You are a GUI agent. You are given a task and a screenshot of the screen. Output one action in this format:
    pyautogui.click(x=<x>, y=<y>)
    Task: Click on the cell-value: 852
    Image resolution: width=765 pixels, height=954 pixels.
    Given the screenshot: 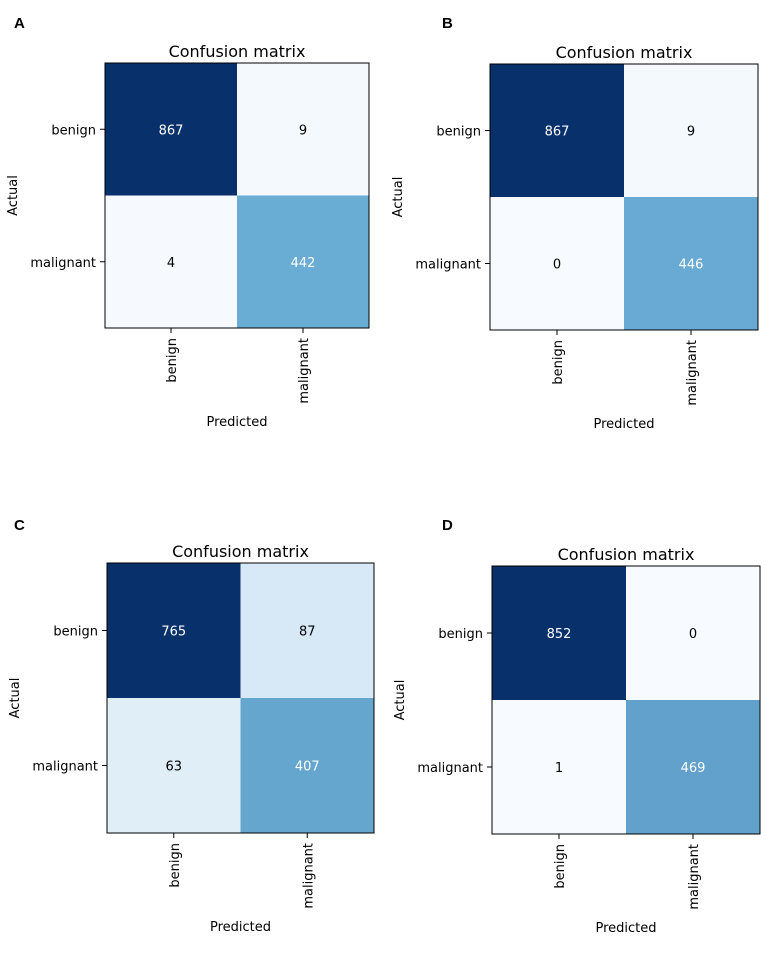 What is the action you would take?
    pyautogui.click(x=559, y=634)
    